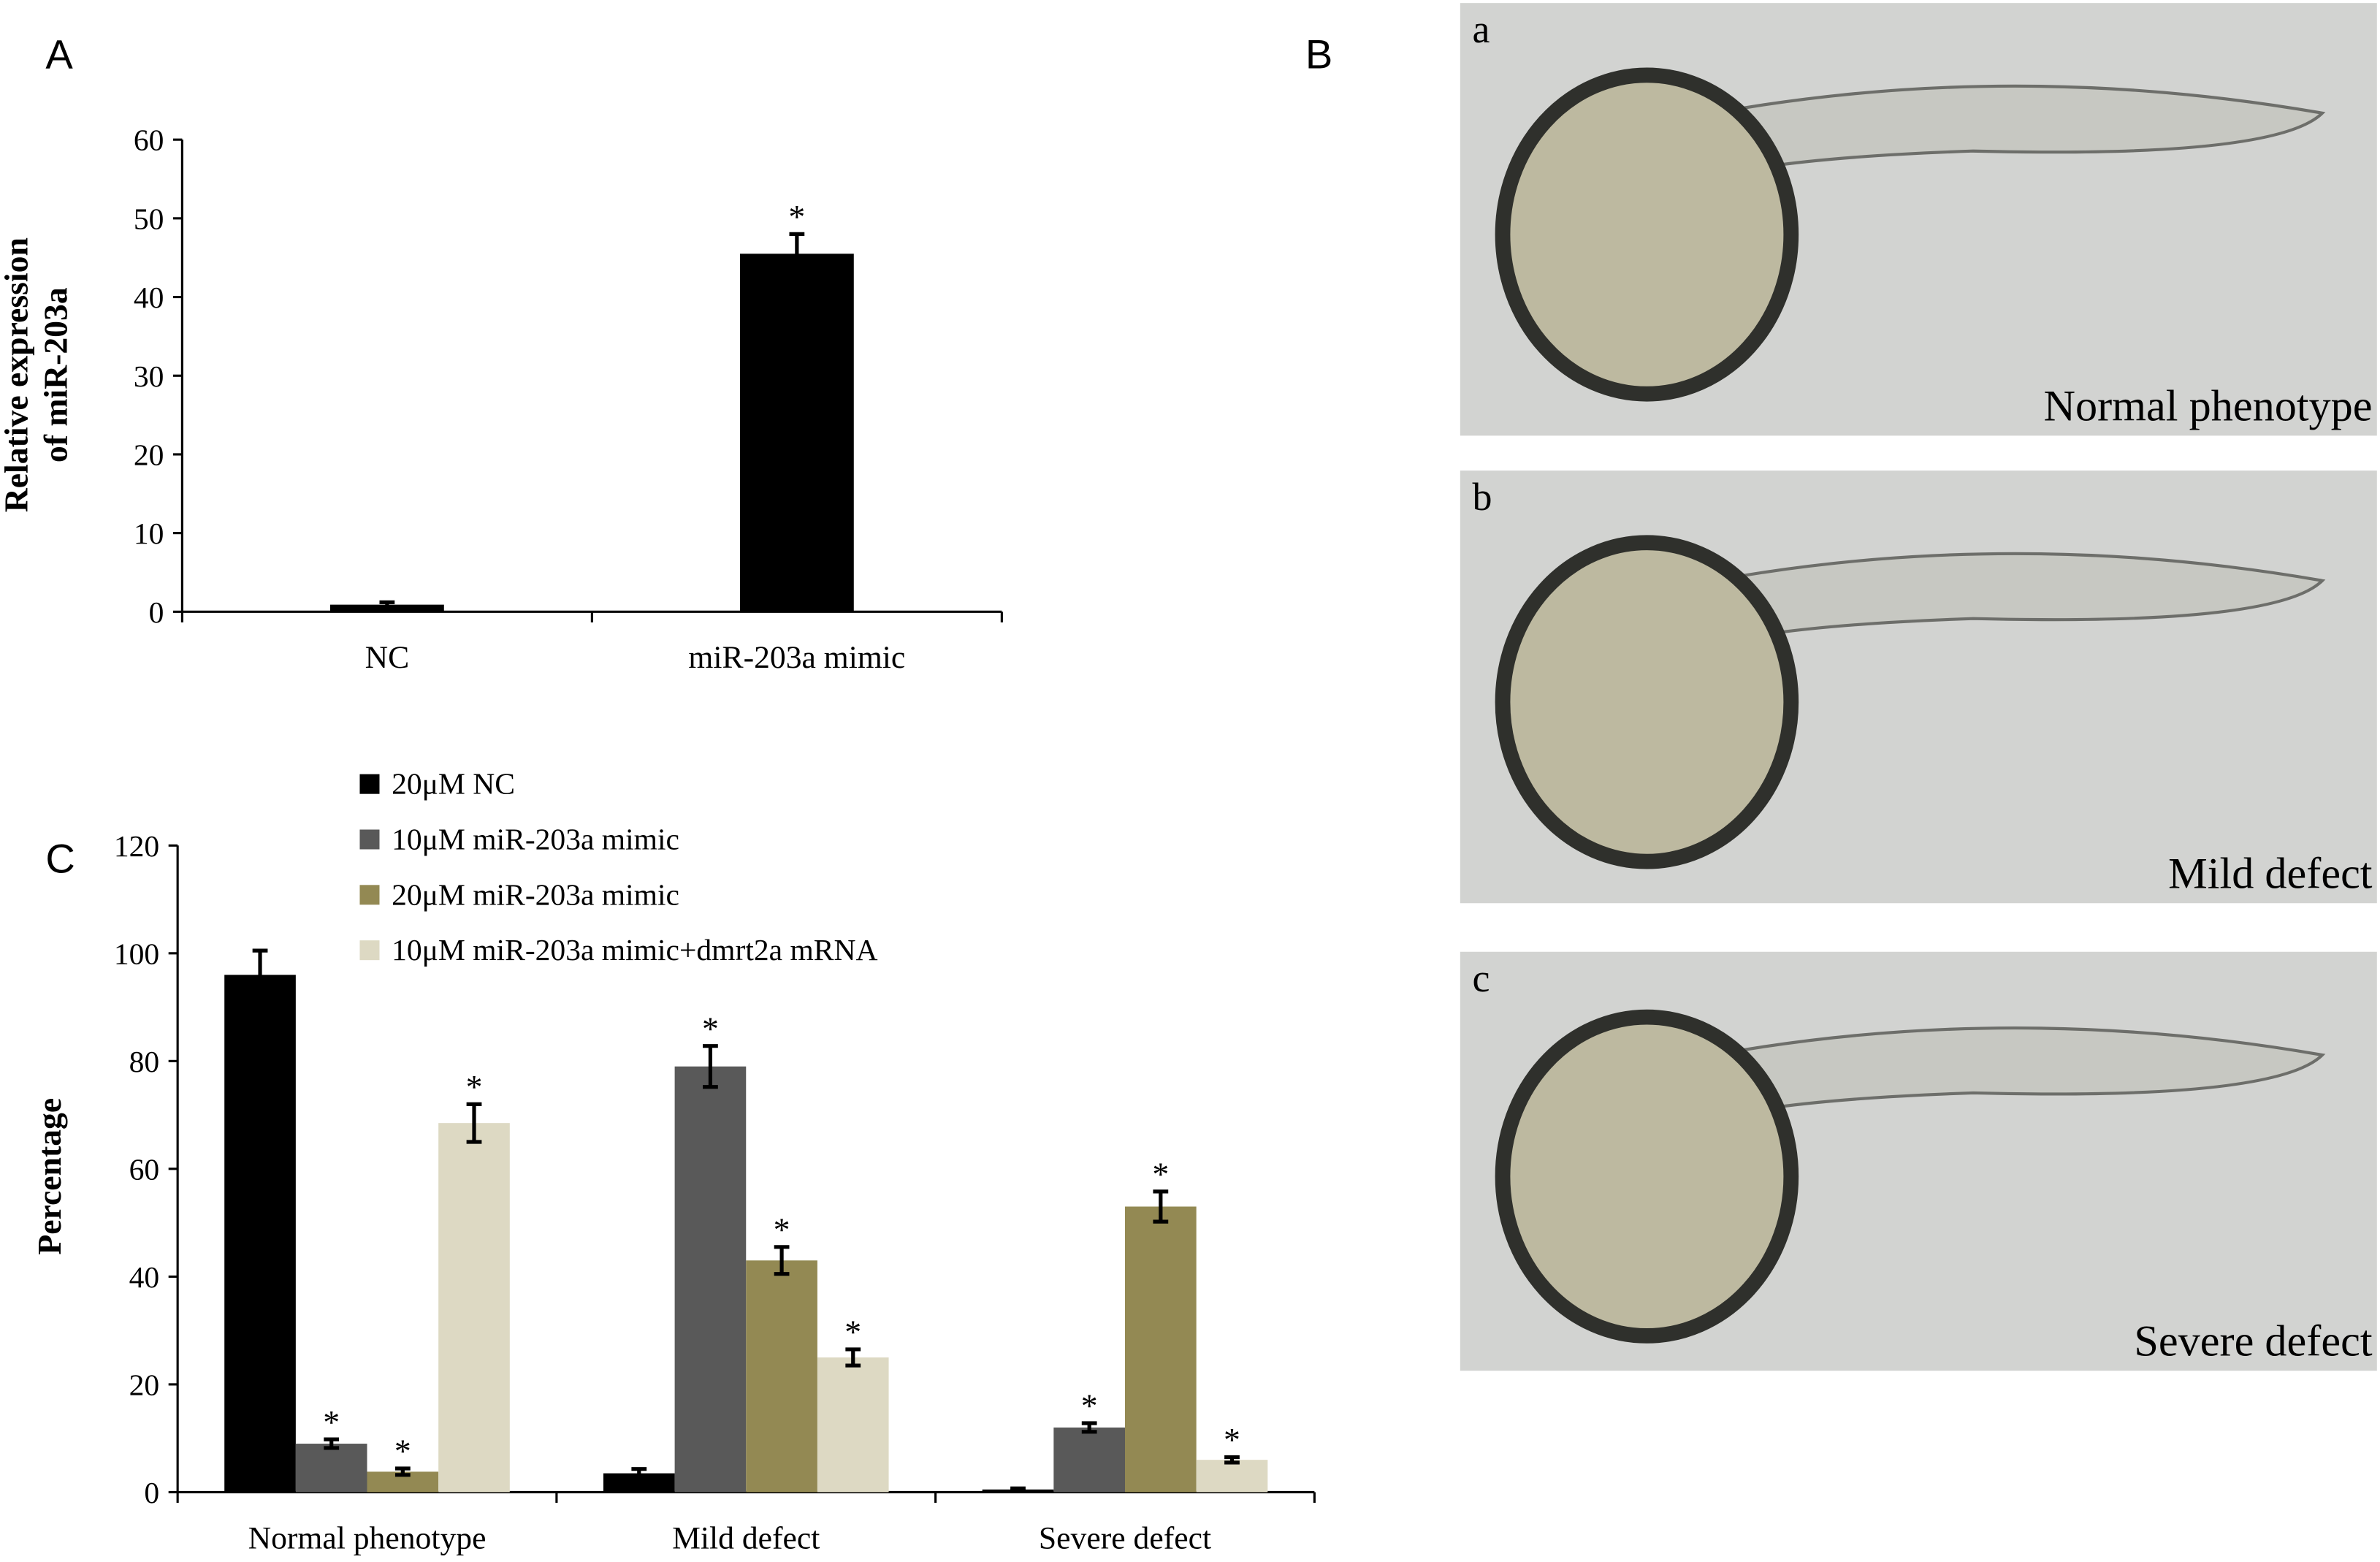 This screenshot has width=2380, height=1562. What do you see at coordinates (136, 953) in the screenshot?
I see `y-tick-label: 100` at bounding box center [136, 953].